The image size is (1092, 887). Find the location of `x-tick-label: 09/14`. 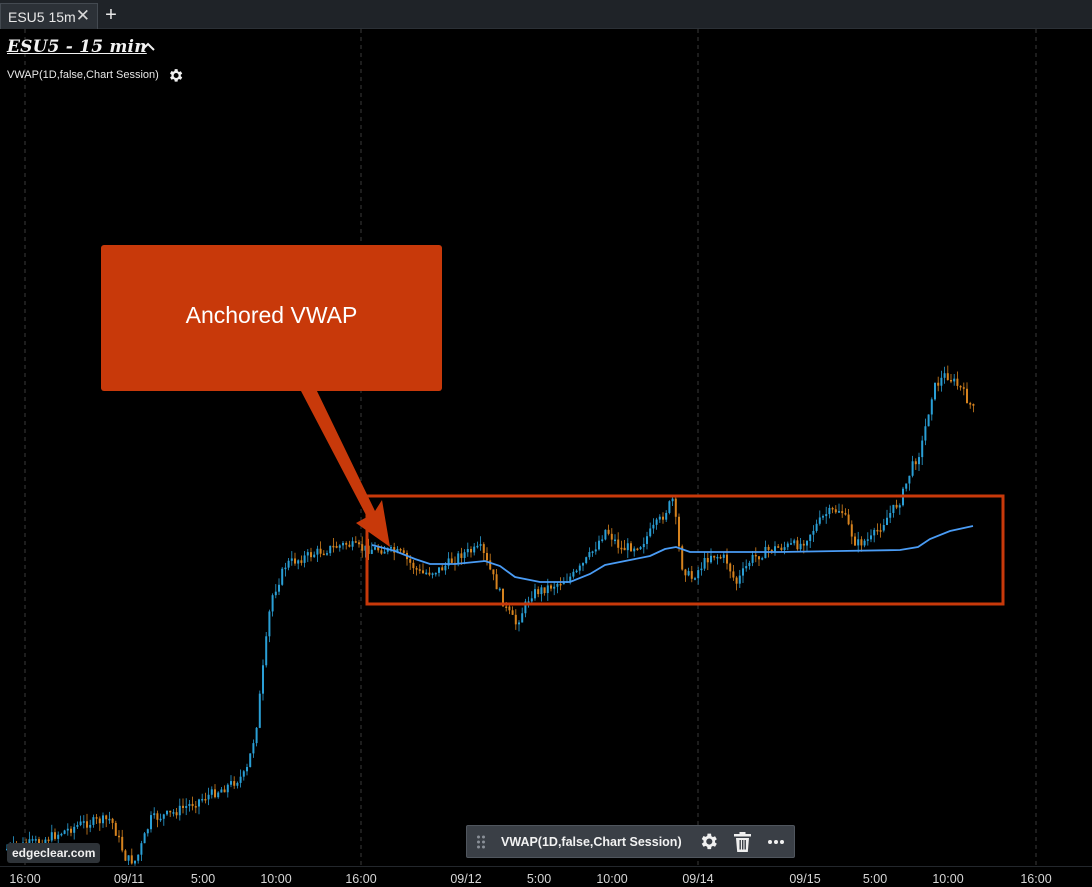

x-tick-label: 09/14 is located at coordinates (698, 879).